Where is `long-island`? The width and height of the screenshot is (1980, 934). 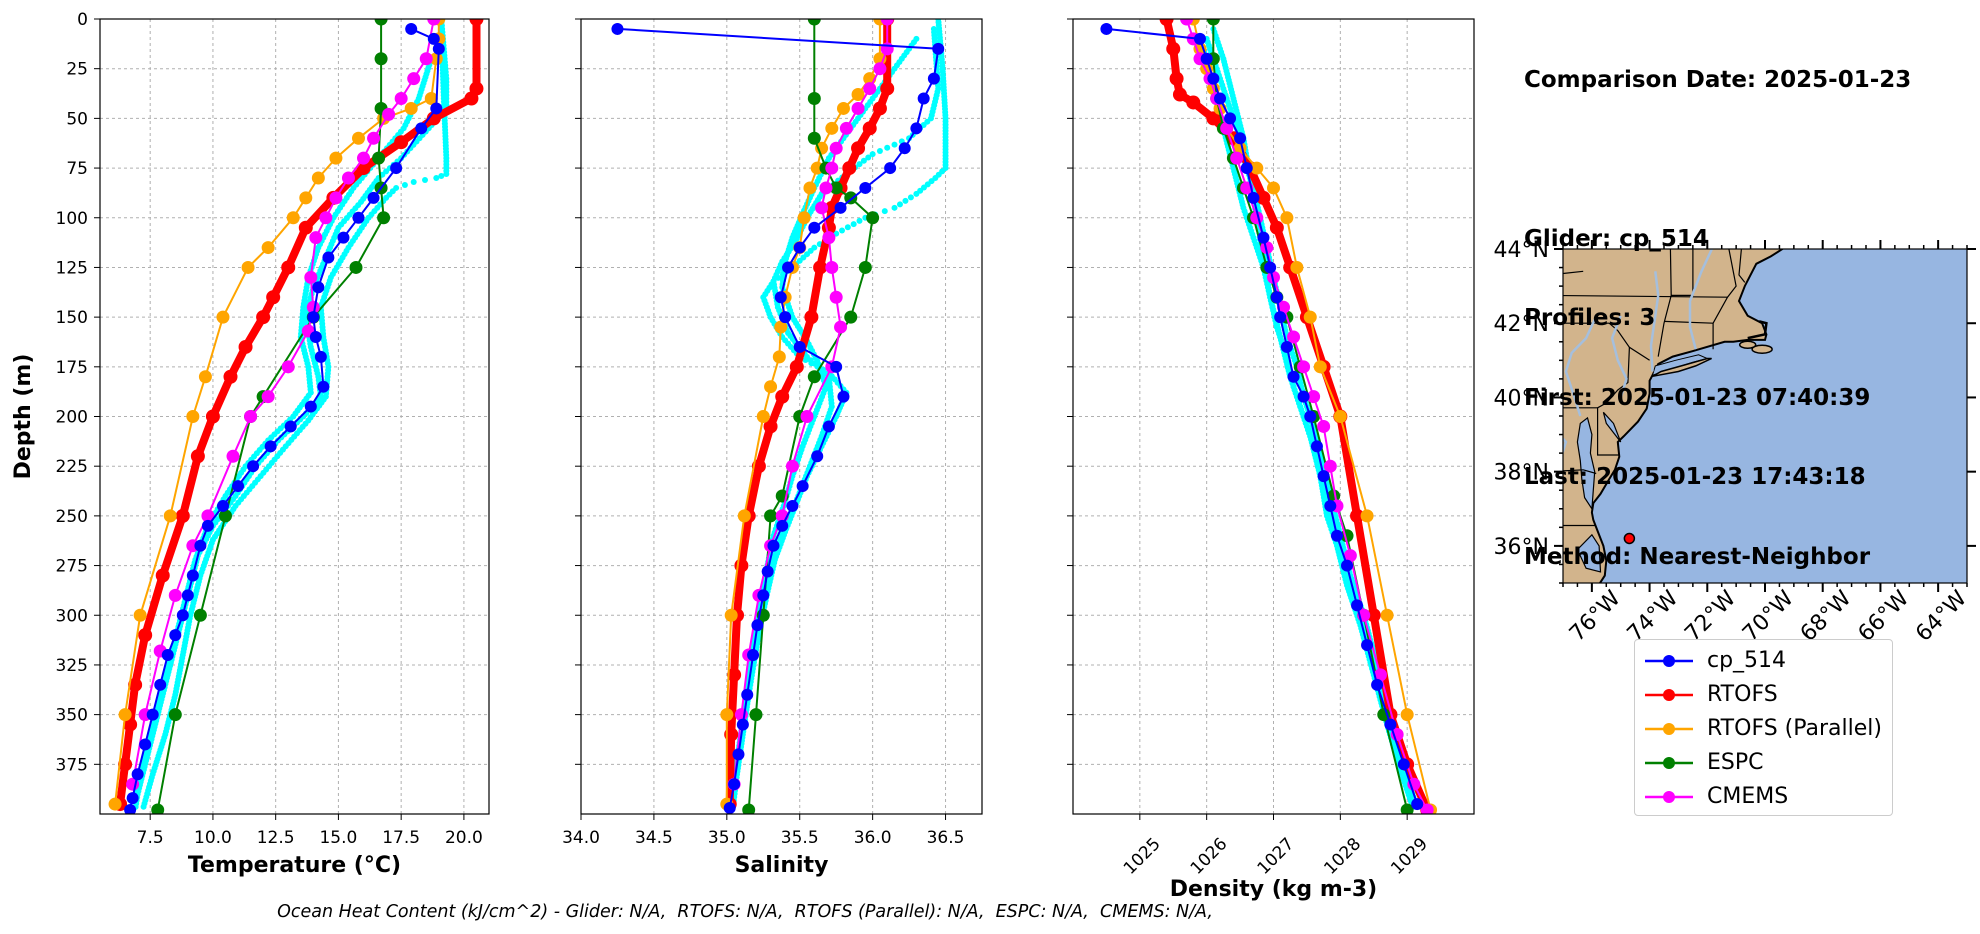 long-island is located at coordinates (1682, 367).